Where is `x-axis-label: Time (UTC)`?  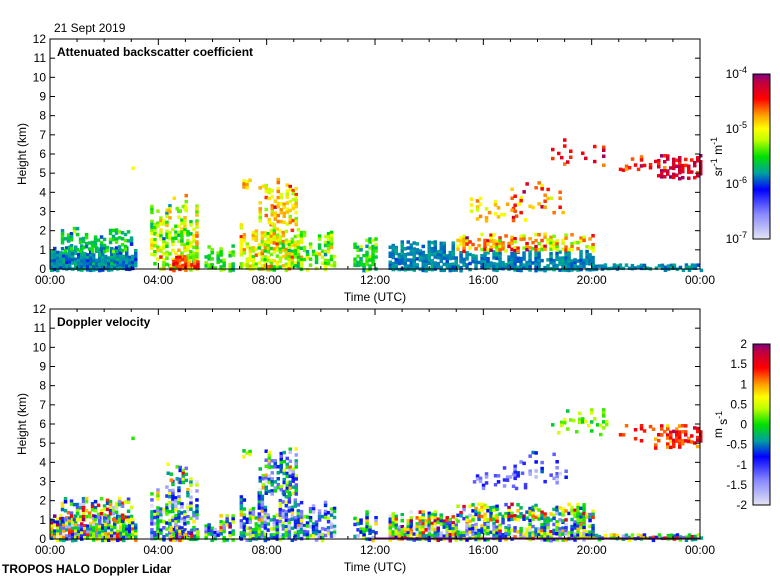 x-axis-label: Time (UTC) is located at coordinates (375, 567).